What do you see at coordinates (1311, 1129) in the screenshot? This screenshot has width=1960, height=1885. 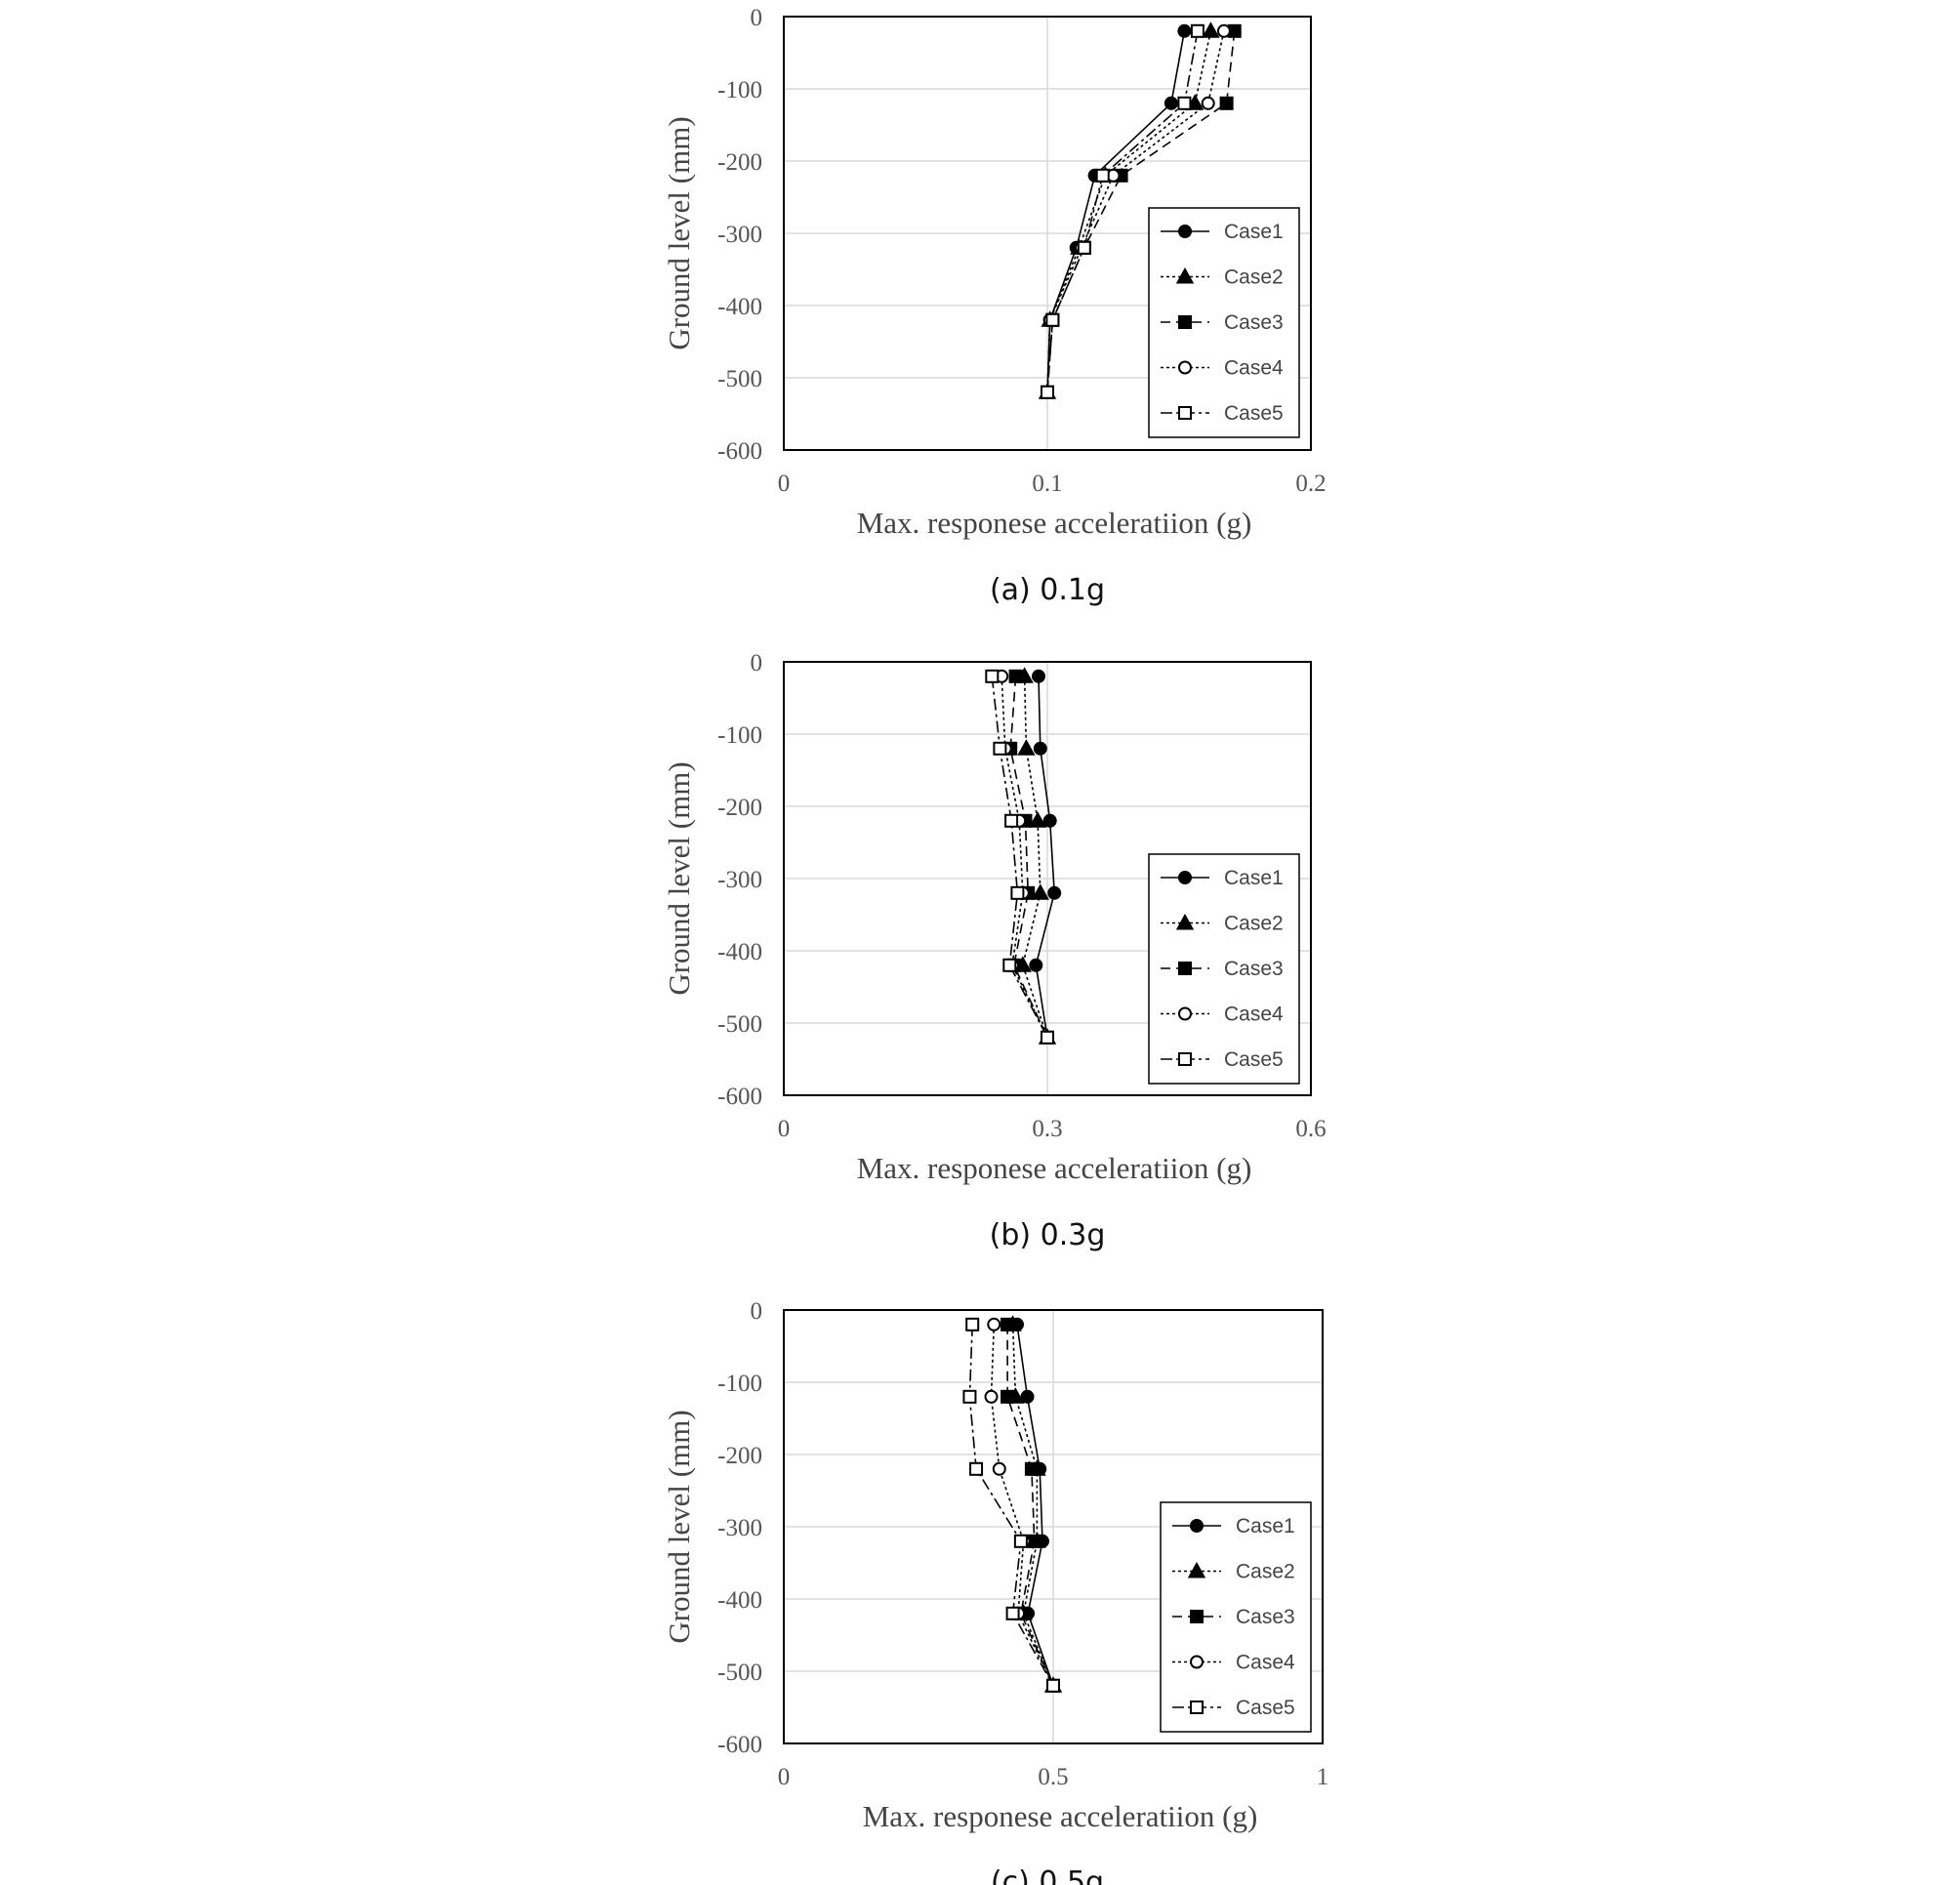 I see `x-tick-label: 0.6` at bounding box center [1311, 1129].